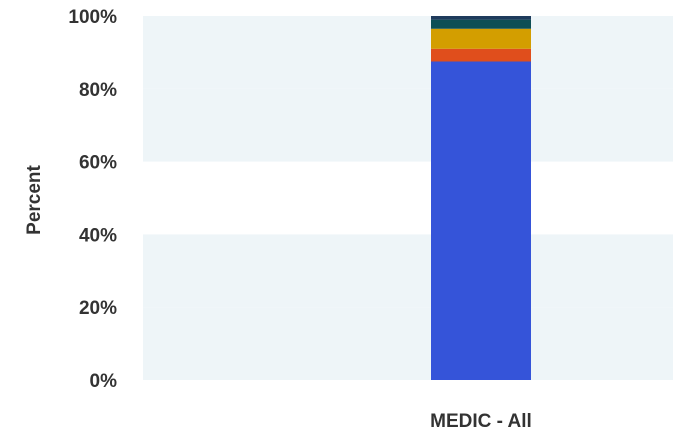 This screenshot has height=432, width=673. I want to click on y-axis-ticks: 0% 20% 40% 60% 80% 100%, so click(92, 199).